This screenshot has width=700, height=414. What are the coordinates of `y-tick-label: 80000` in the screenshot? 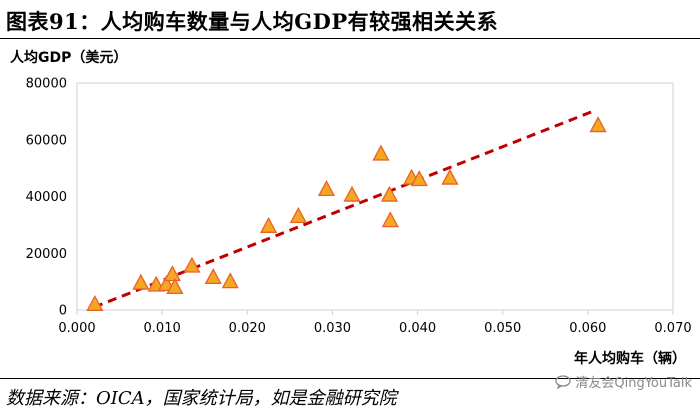 It's located at (46, 84).